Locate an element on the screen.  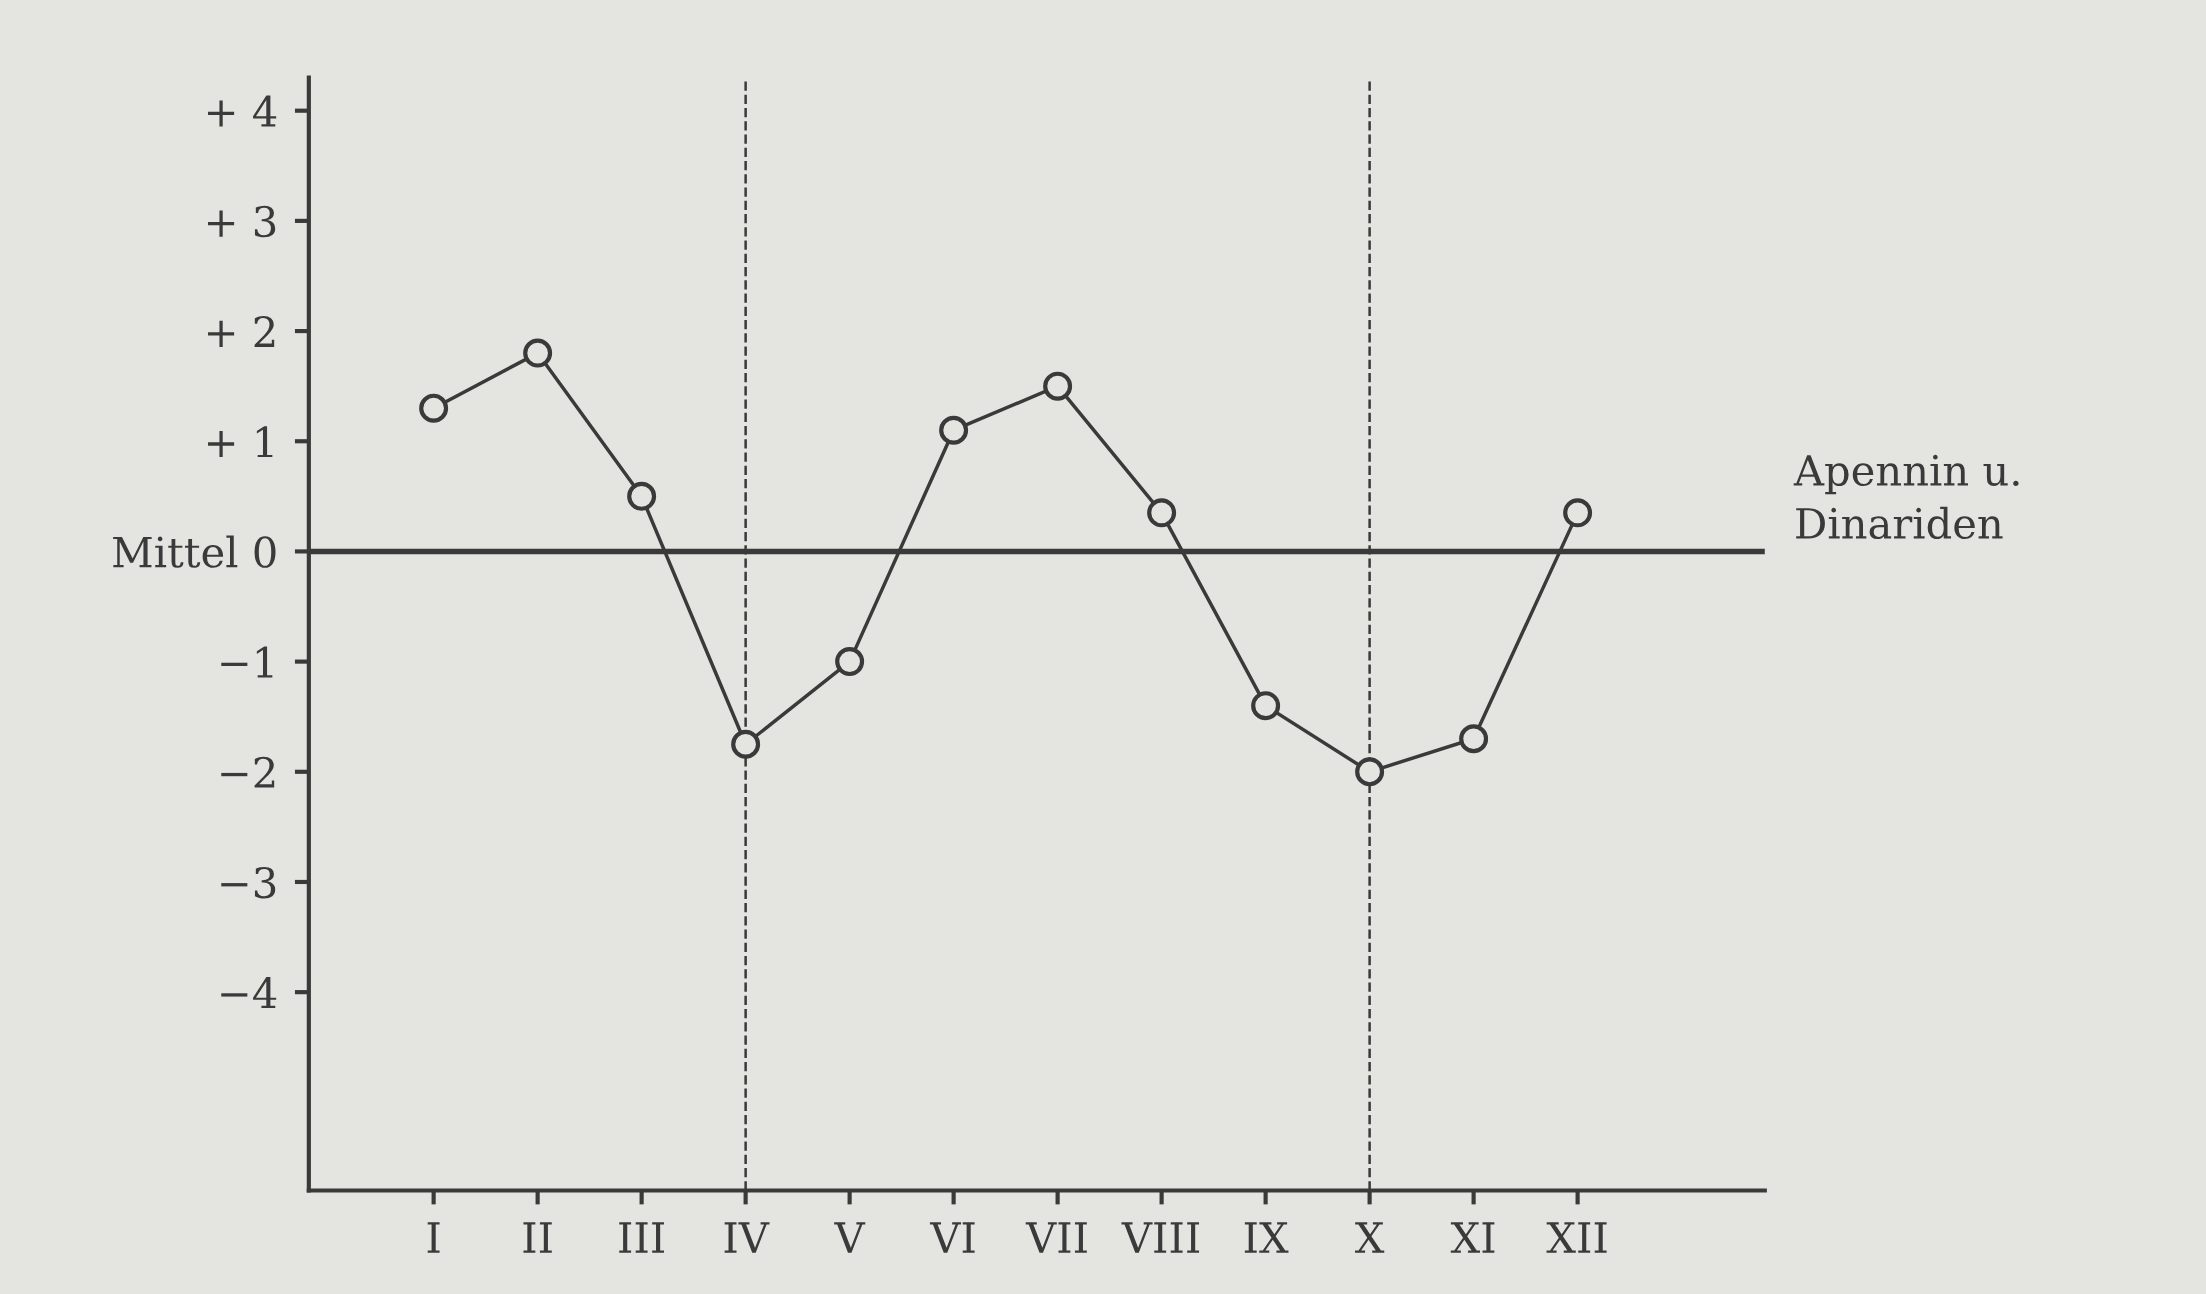
x-tick-label: XII is located at coordinates (1576, 1237).